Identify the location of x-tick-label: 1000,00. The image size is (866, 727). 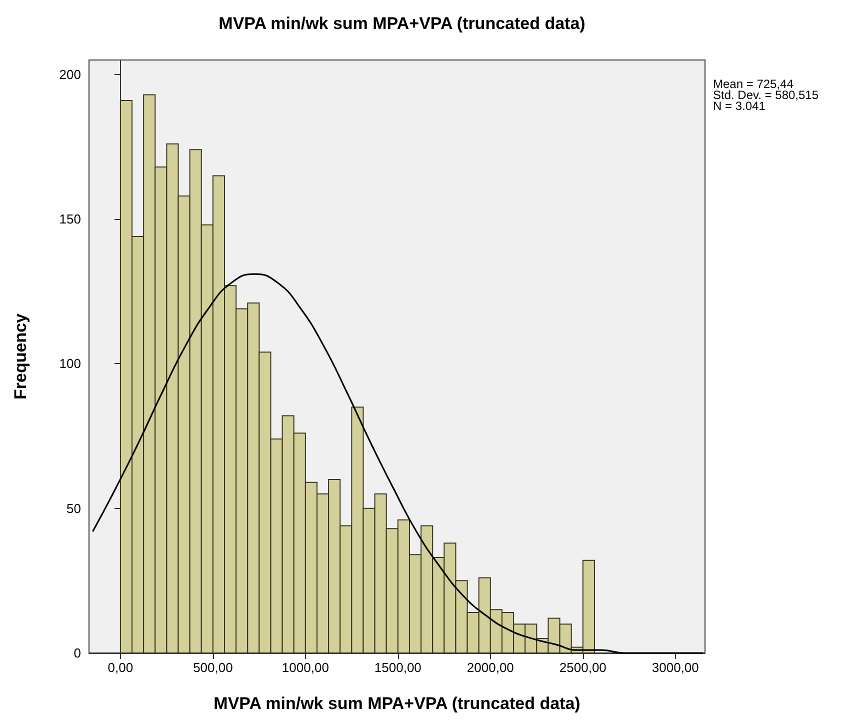
(305, 667).